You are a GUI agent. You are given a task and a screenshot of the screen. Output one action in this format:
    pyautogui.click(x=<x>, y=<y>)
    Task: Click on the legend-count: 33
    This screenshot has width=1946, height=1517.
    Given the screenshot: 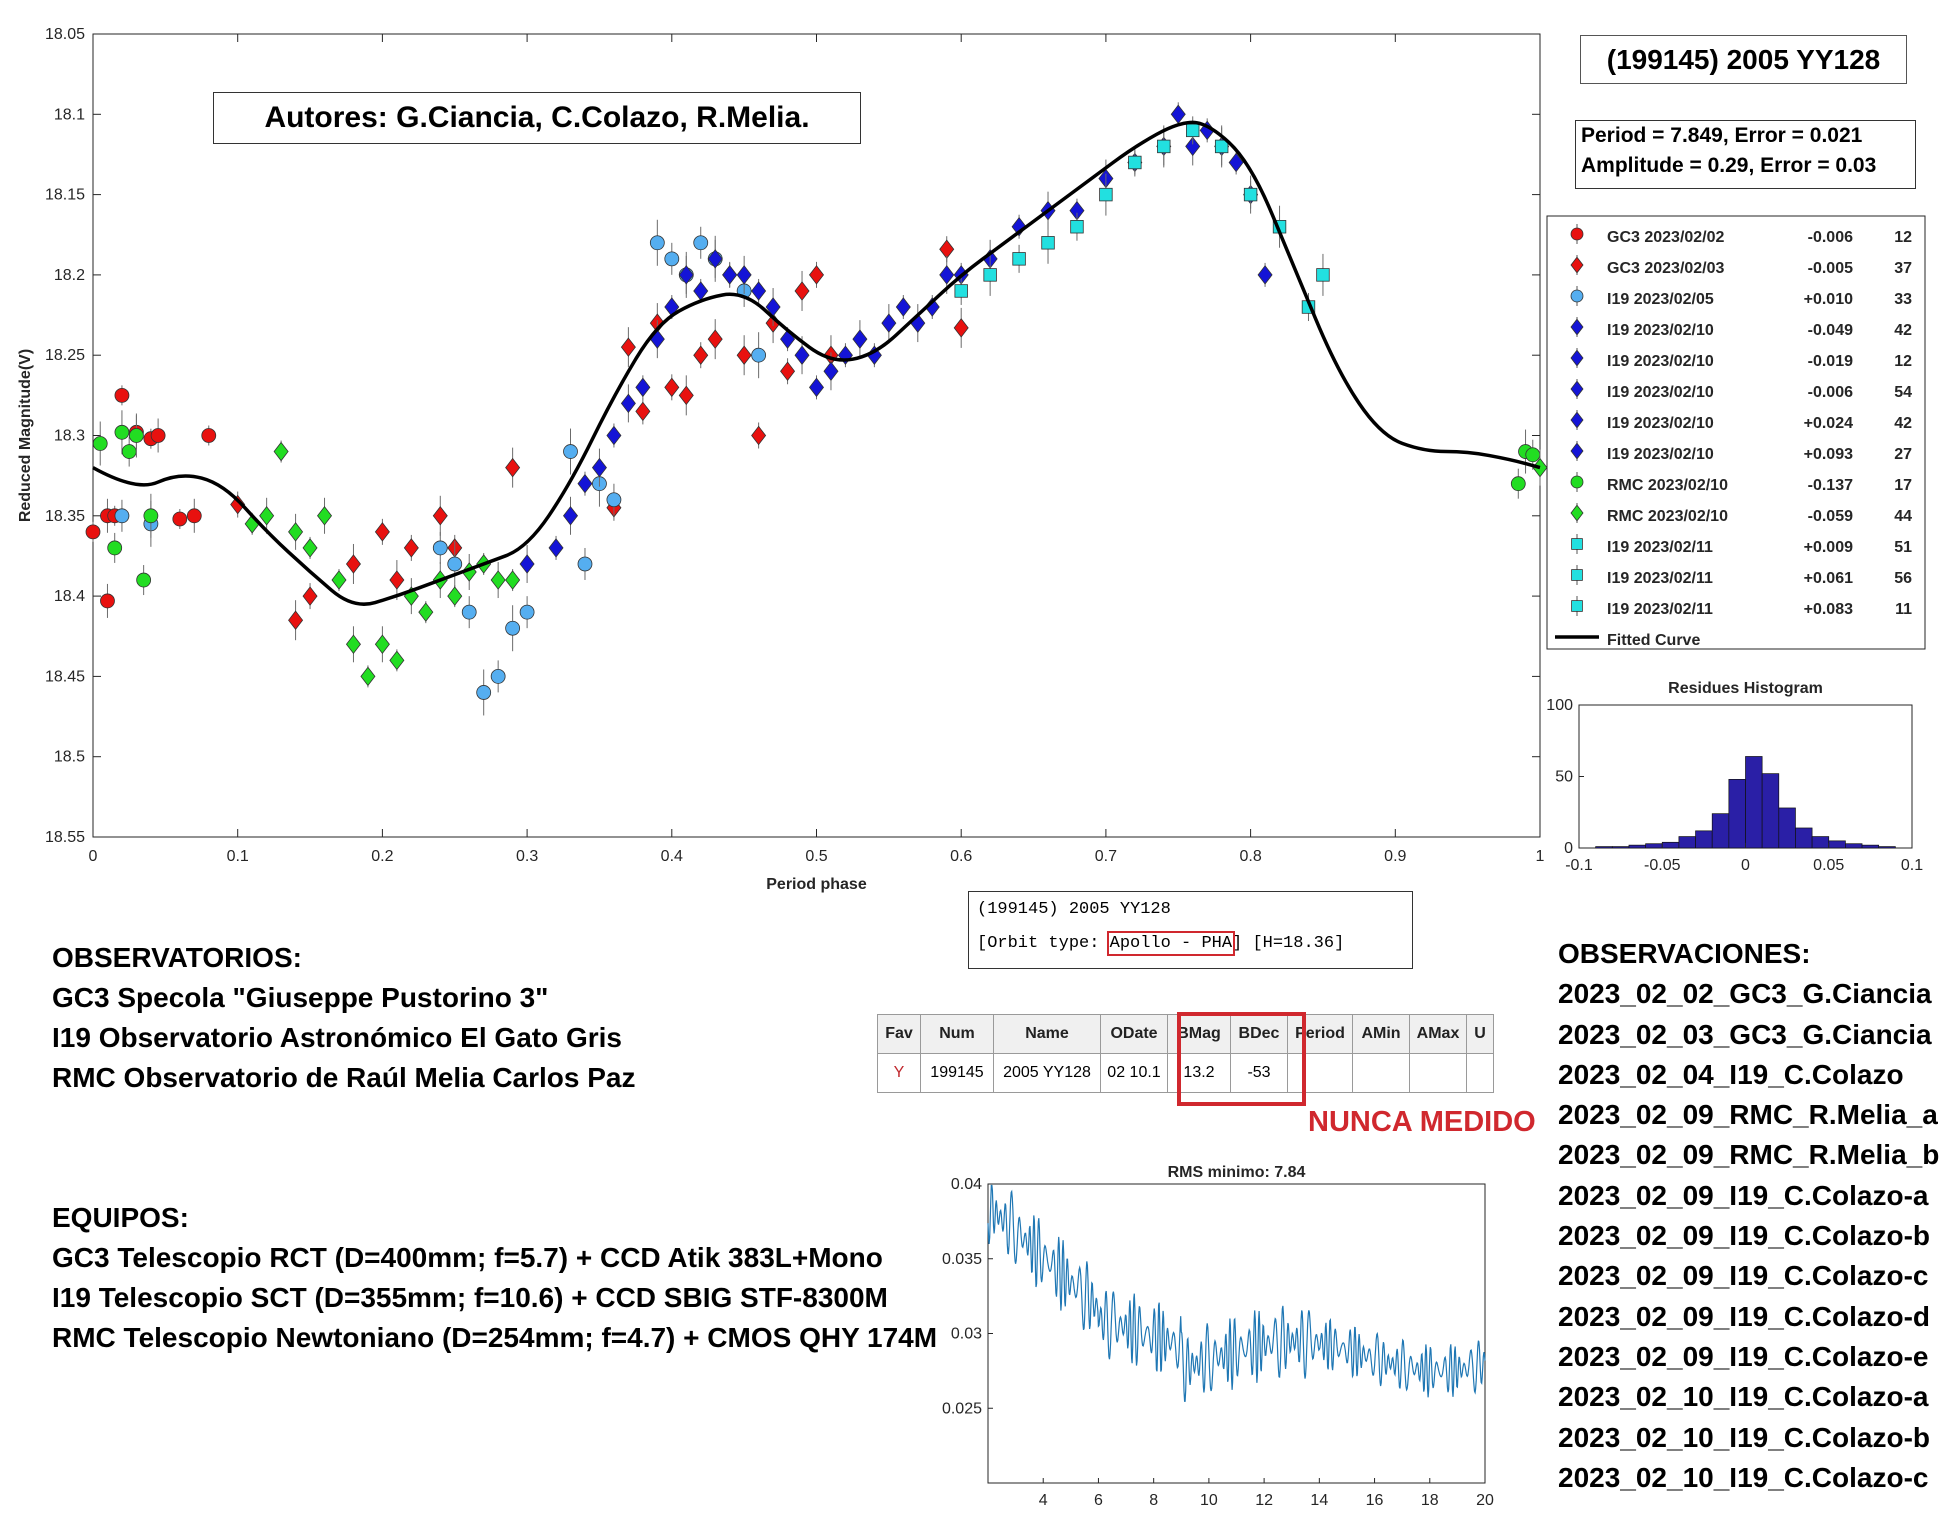 What is the action you would take?
    pyautogui.click(x=1903, y=299)
    